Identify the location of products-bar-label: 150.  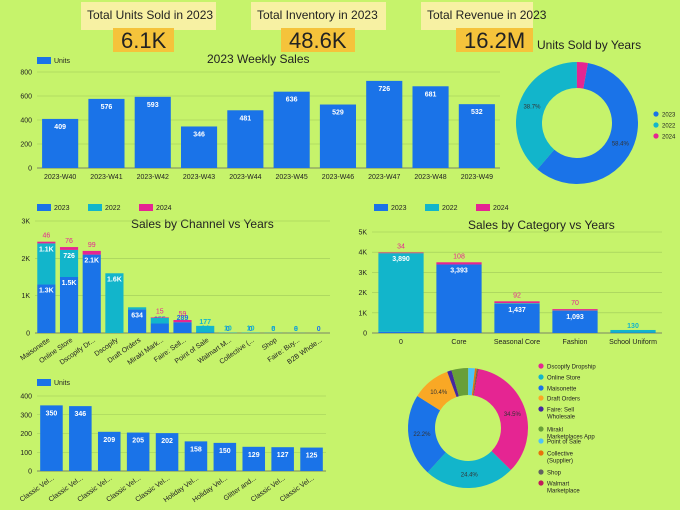
(225, 451).